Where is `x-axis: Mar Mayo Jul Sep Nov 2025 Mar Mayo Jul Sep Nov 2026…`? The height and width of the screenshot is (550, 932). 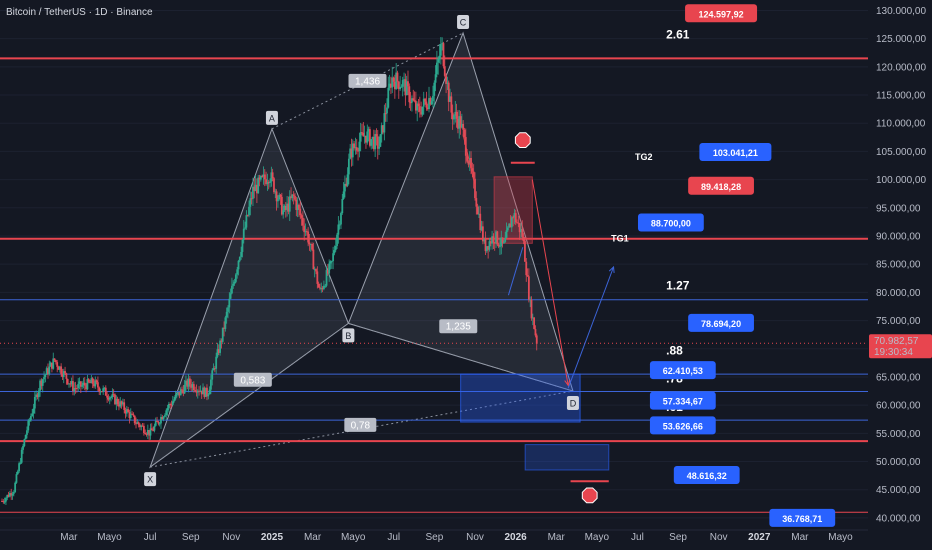 x-axis: Mar Mayo Jul Sep Nov 2025 Mar Mayo Jul Sep Nov 2026… is located at coordinates (434, 536).